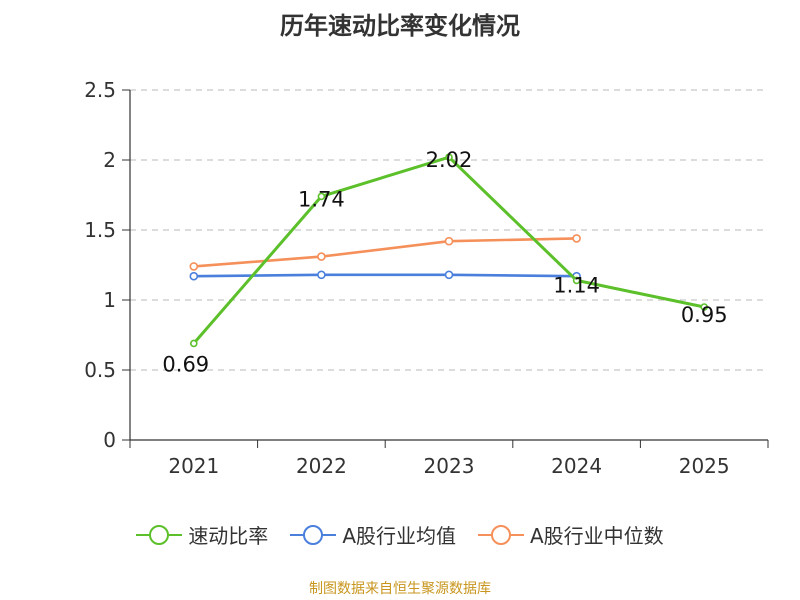  I want to click on data-label: 2.02, so click(449, 160).